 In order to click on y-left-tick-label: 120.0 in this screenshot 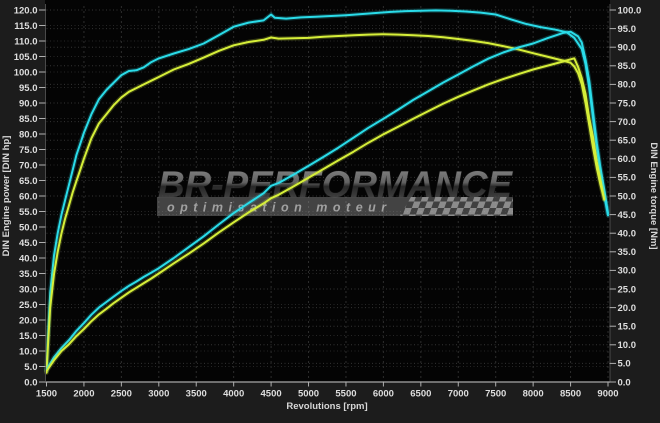, I will do `click(26, 10)`.